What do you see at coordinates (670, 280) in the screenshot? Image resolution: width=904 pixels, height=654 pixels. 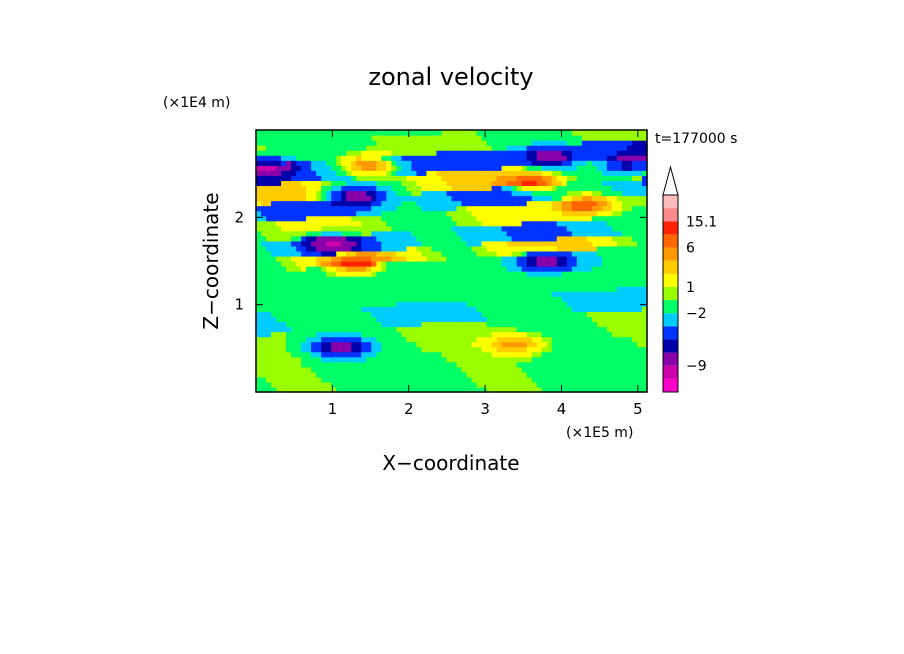 I see `colorbar-level` at bounding box center [670, 280].